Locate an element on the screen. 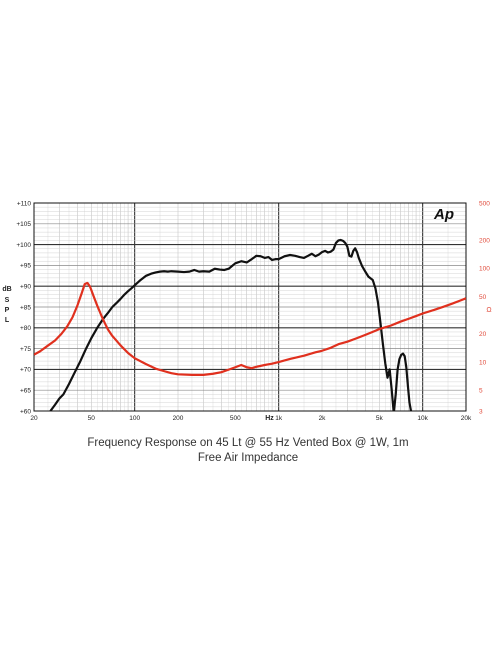  x-tick-label: 10k is located at coordinates (422, 418).